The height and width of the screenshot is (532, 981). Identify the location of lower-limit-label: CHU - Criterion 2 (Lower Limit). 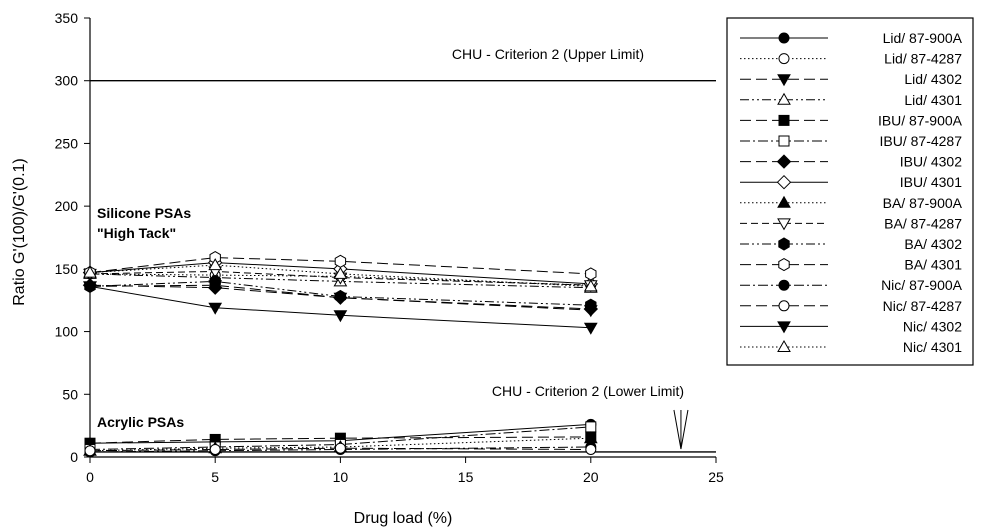
(588, 391).